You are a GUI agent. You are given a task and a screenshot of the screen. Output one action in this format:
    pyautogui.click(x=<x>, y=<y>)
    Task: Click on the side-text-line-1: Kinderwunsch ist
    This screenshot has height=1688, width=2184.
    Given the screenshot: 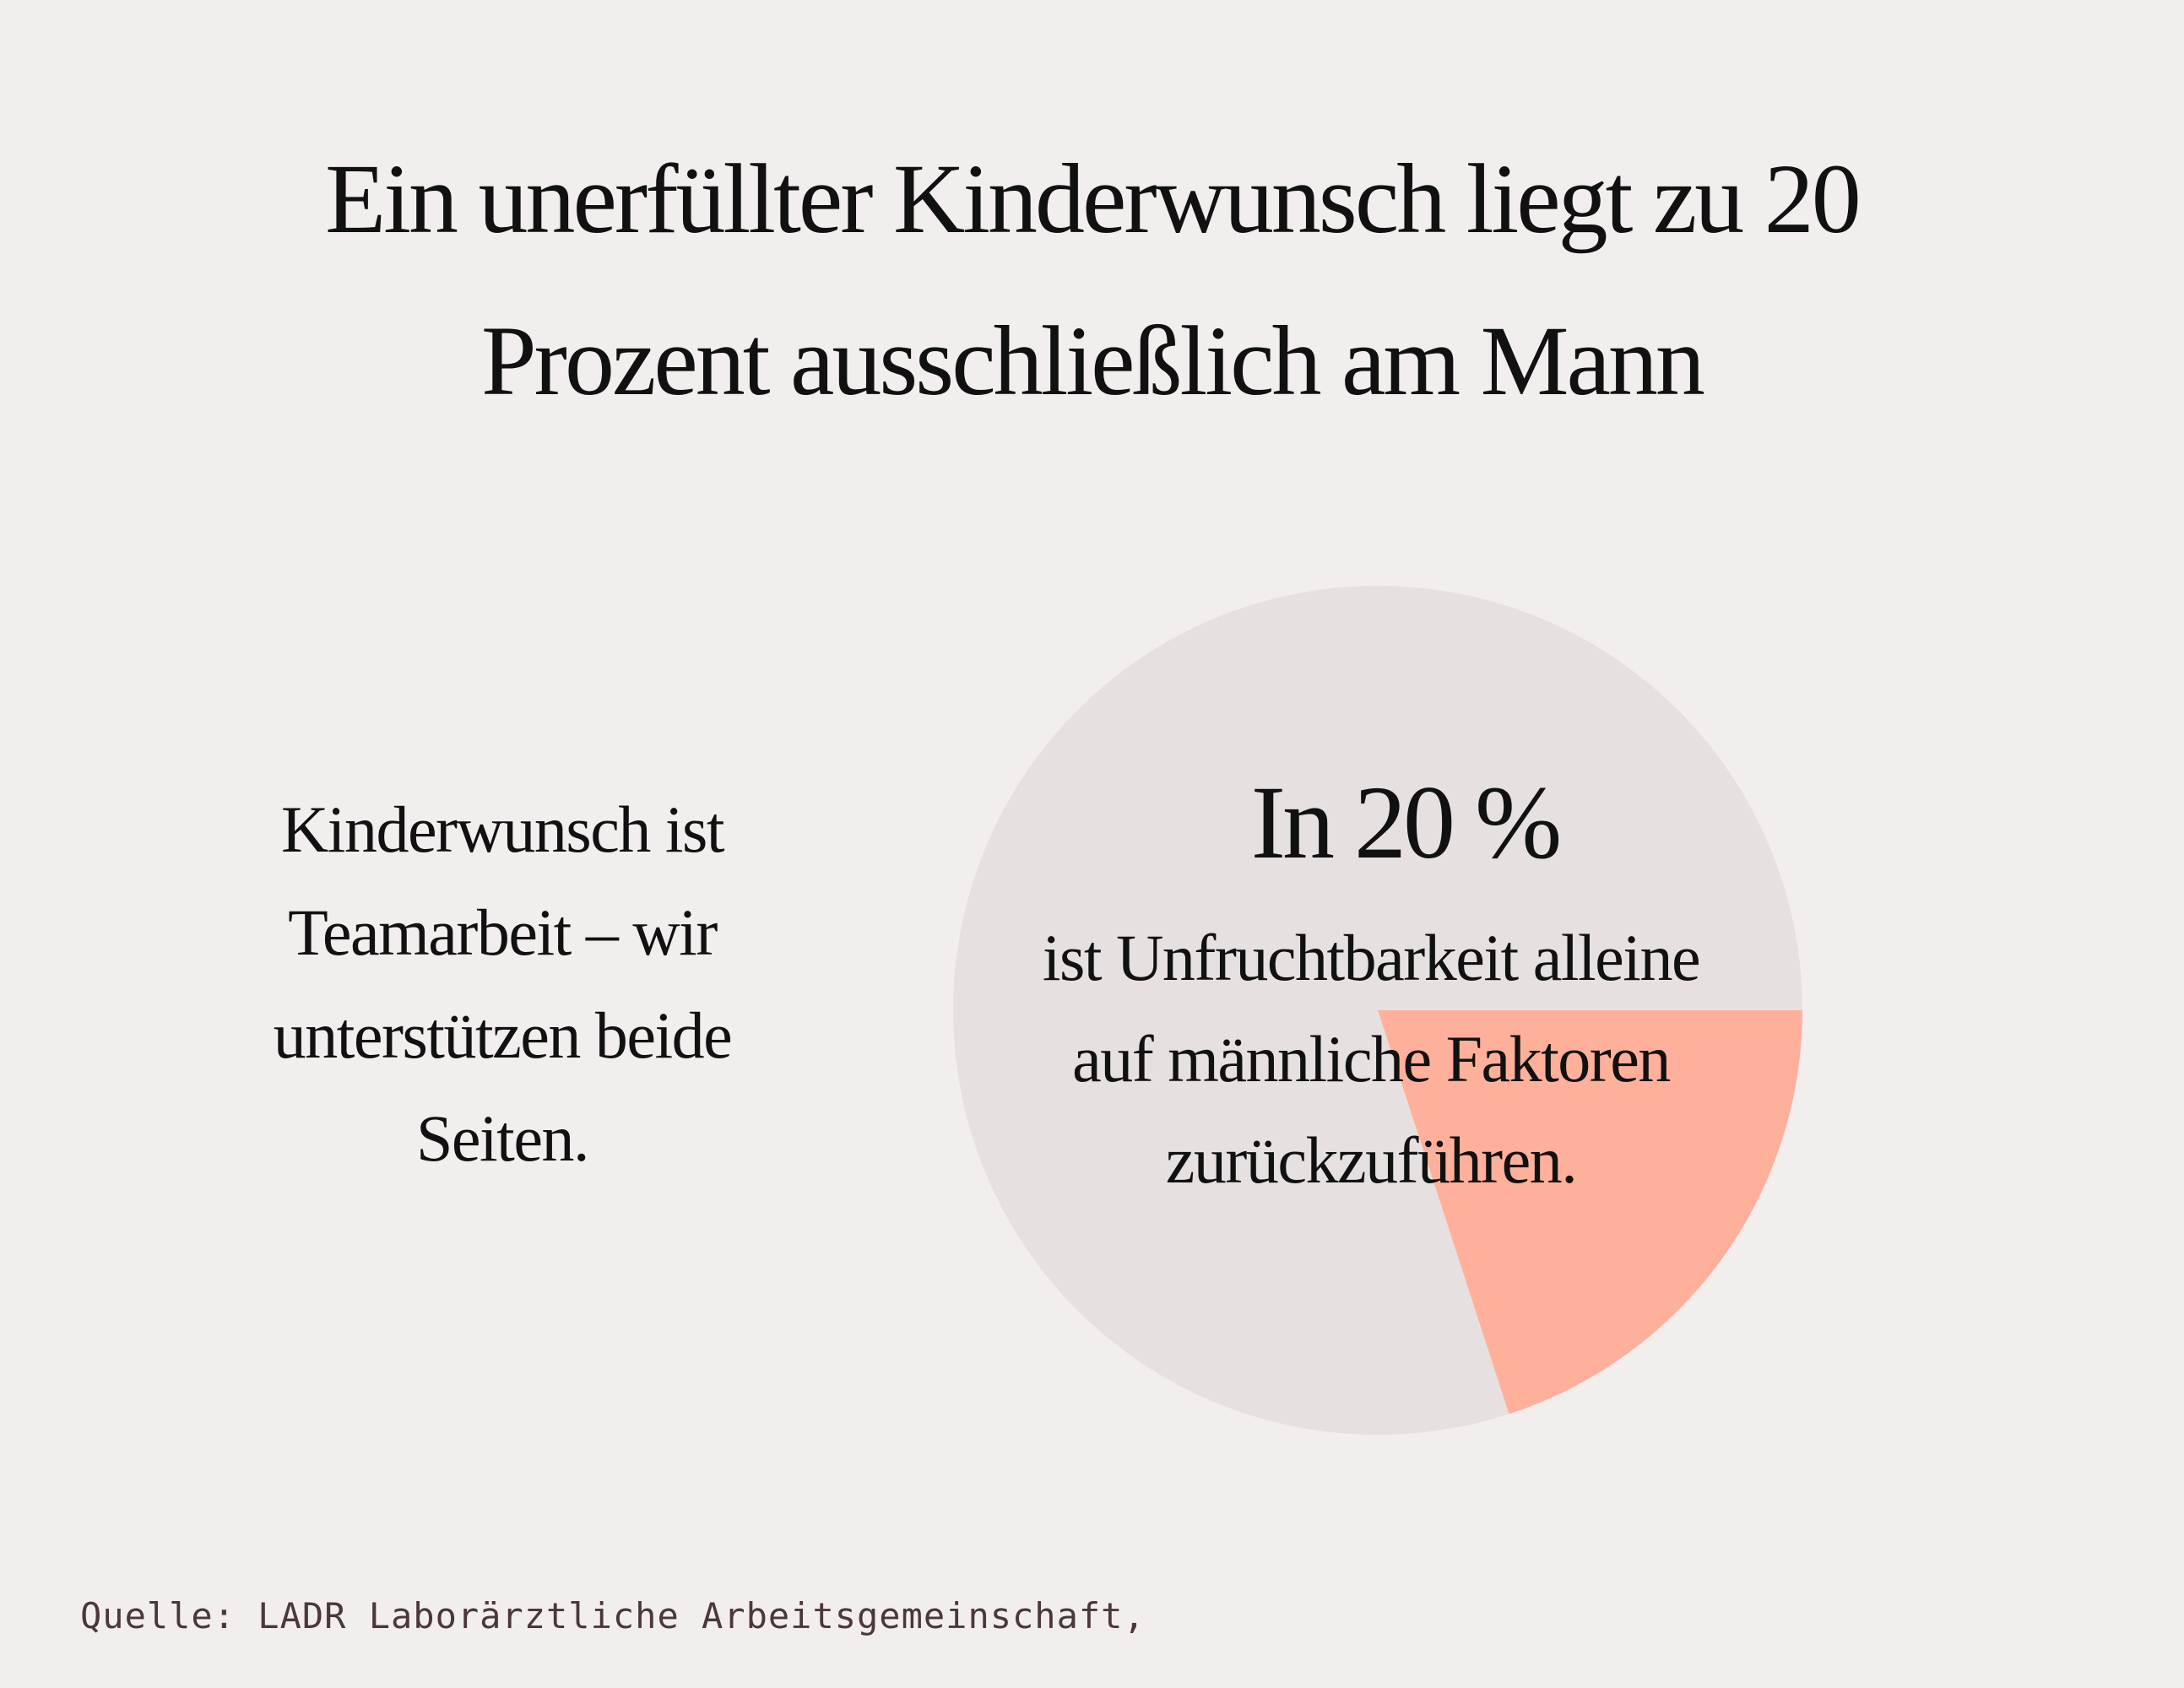 What is the action you would take?
    pyautogui.click(x=503, y=829)
    